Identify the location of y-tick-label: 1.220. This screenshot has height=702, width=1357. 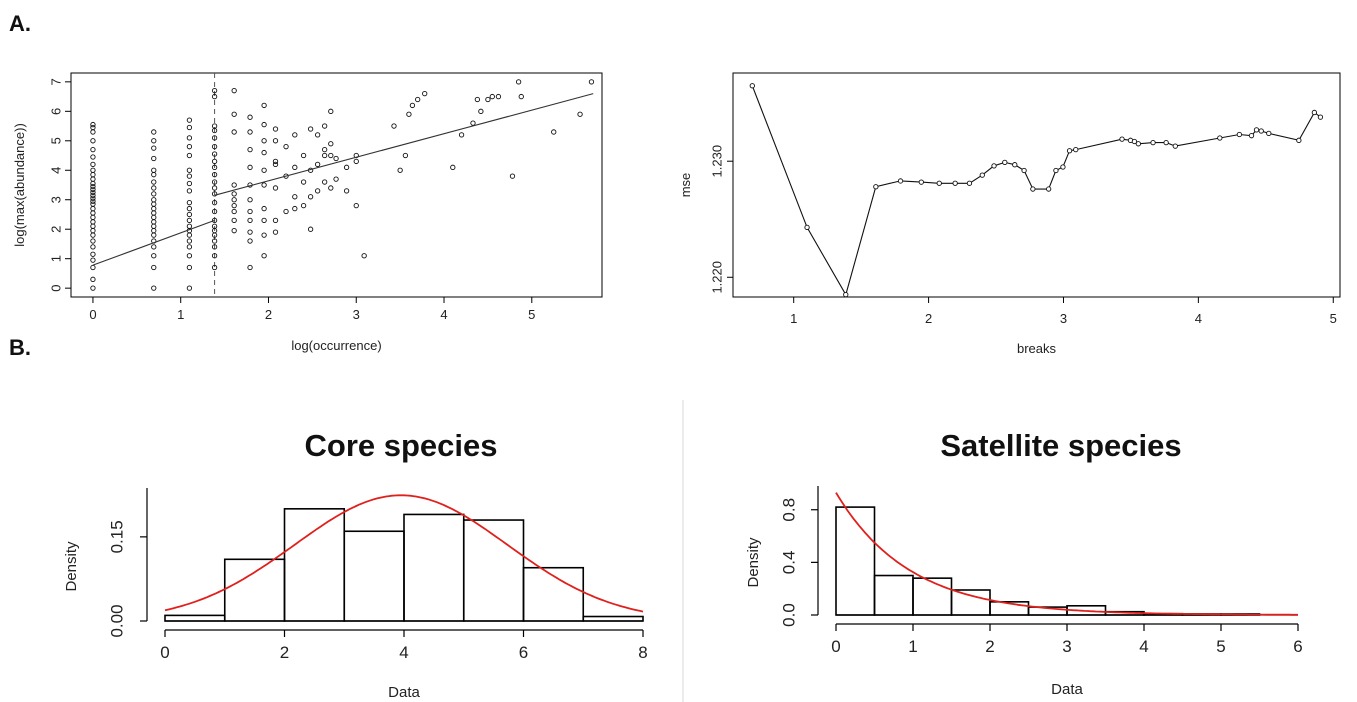
(716, 277).